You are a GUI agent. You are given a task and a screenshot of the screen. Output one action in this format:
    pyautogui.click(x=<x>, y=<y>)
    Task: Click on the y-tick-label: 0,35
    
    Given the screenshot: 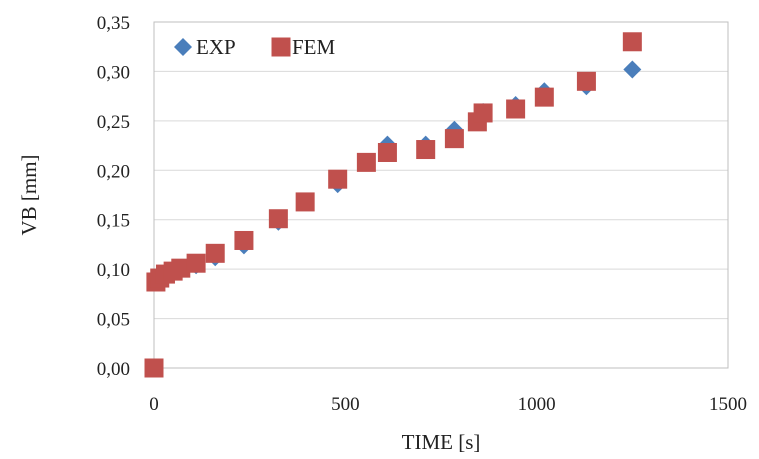 What is the action you would take?
    pyautogui.click(x=113, y=23)
    